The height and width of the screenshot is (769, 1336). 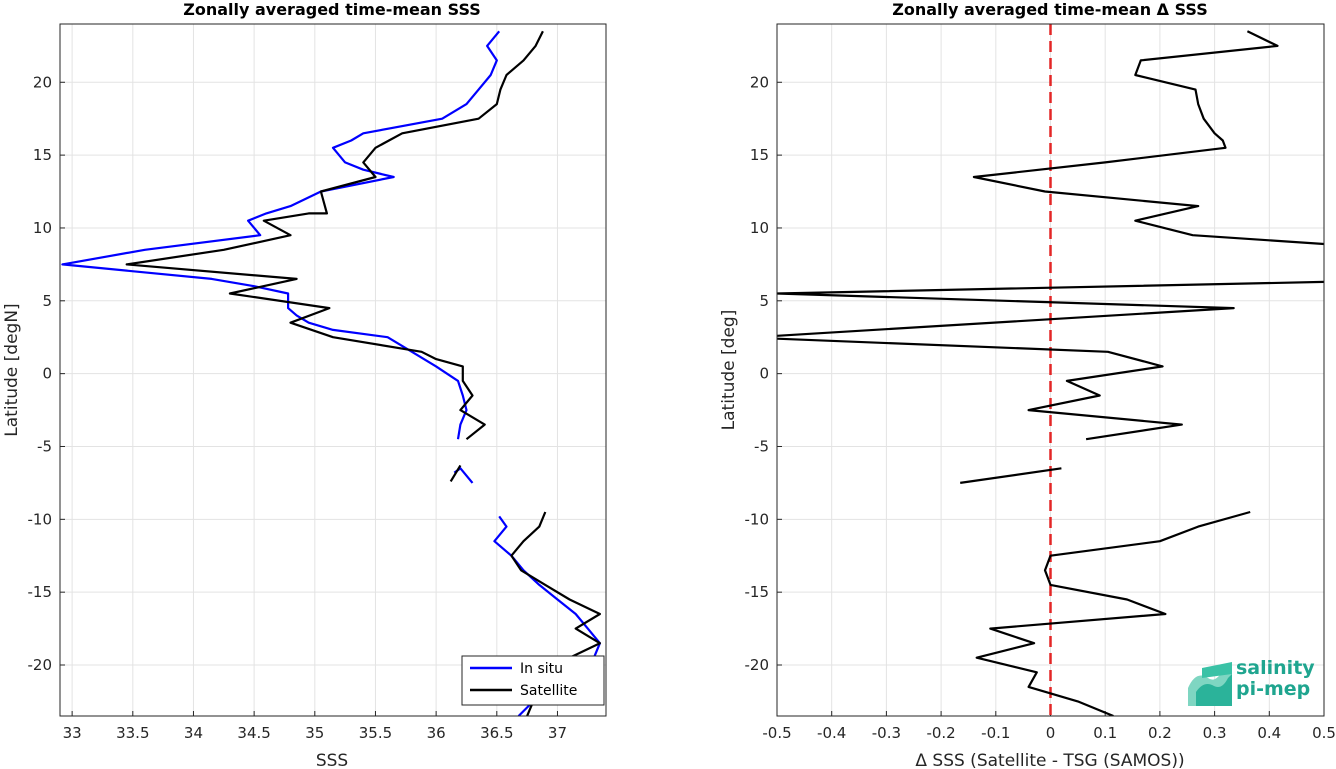 I want to click on left-x-axis-label: SSS, so click(x=332, y=760).